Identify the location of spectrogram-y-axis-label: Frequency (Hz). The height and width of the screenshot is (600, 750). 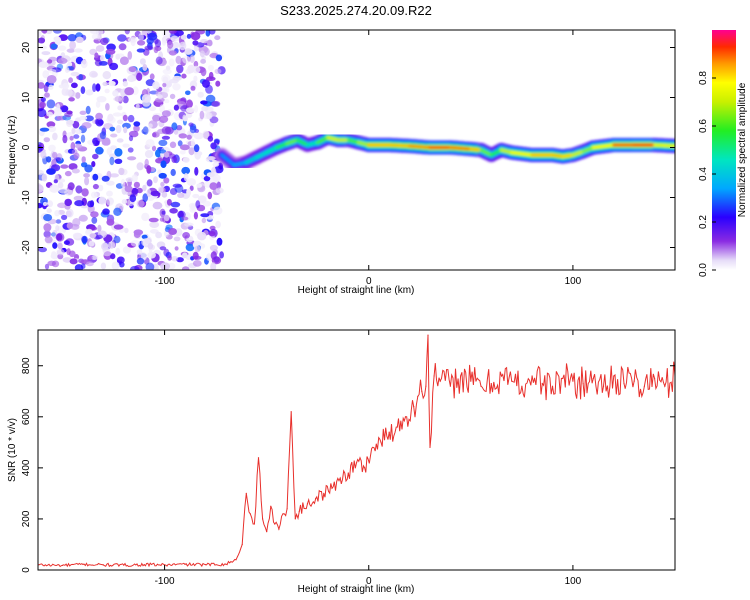
(12, 150).